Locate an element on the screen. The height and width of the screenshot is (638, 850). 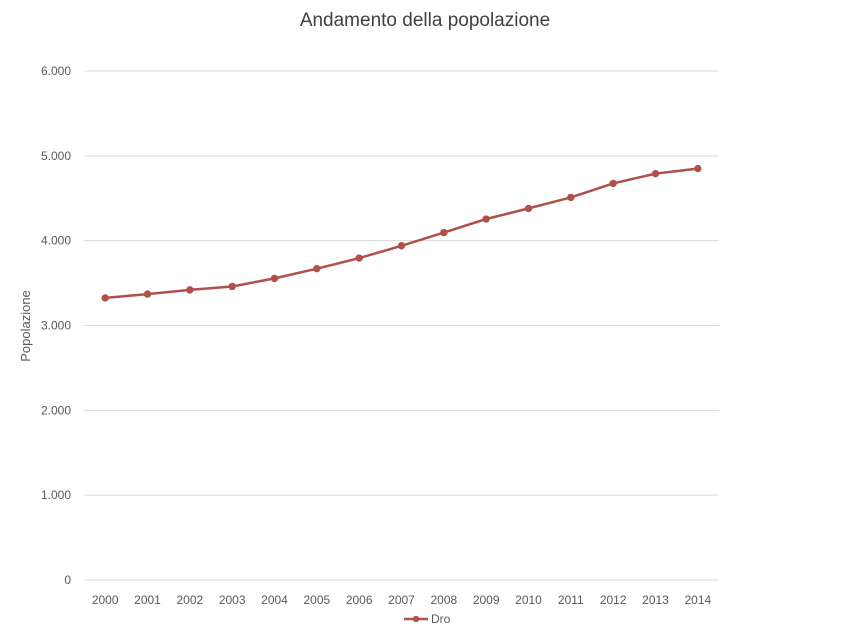
legend: Dro is located at coordinates (427, 619).